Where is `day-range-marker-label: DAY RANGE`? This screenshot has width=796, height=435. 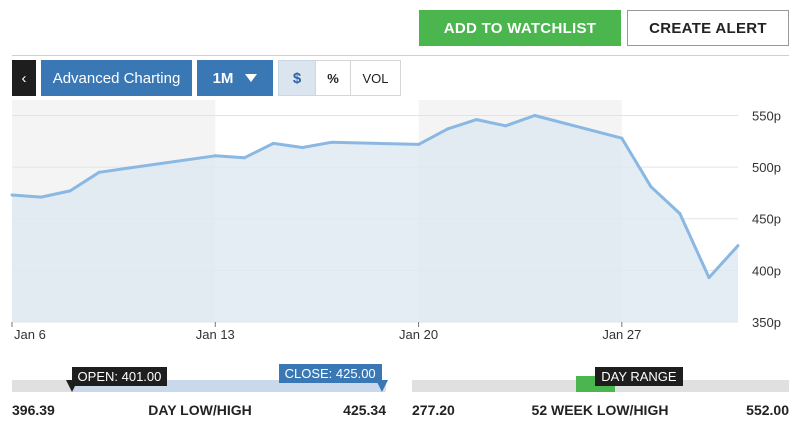 day-range-marker-label: DAY RANGE is located at coordinates (639, 376).